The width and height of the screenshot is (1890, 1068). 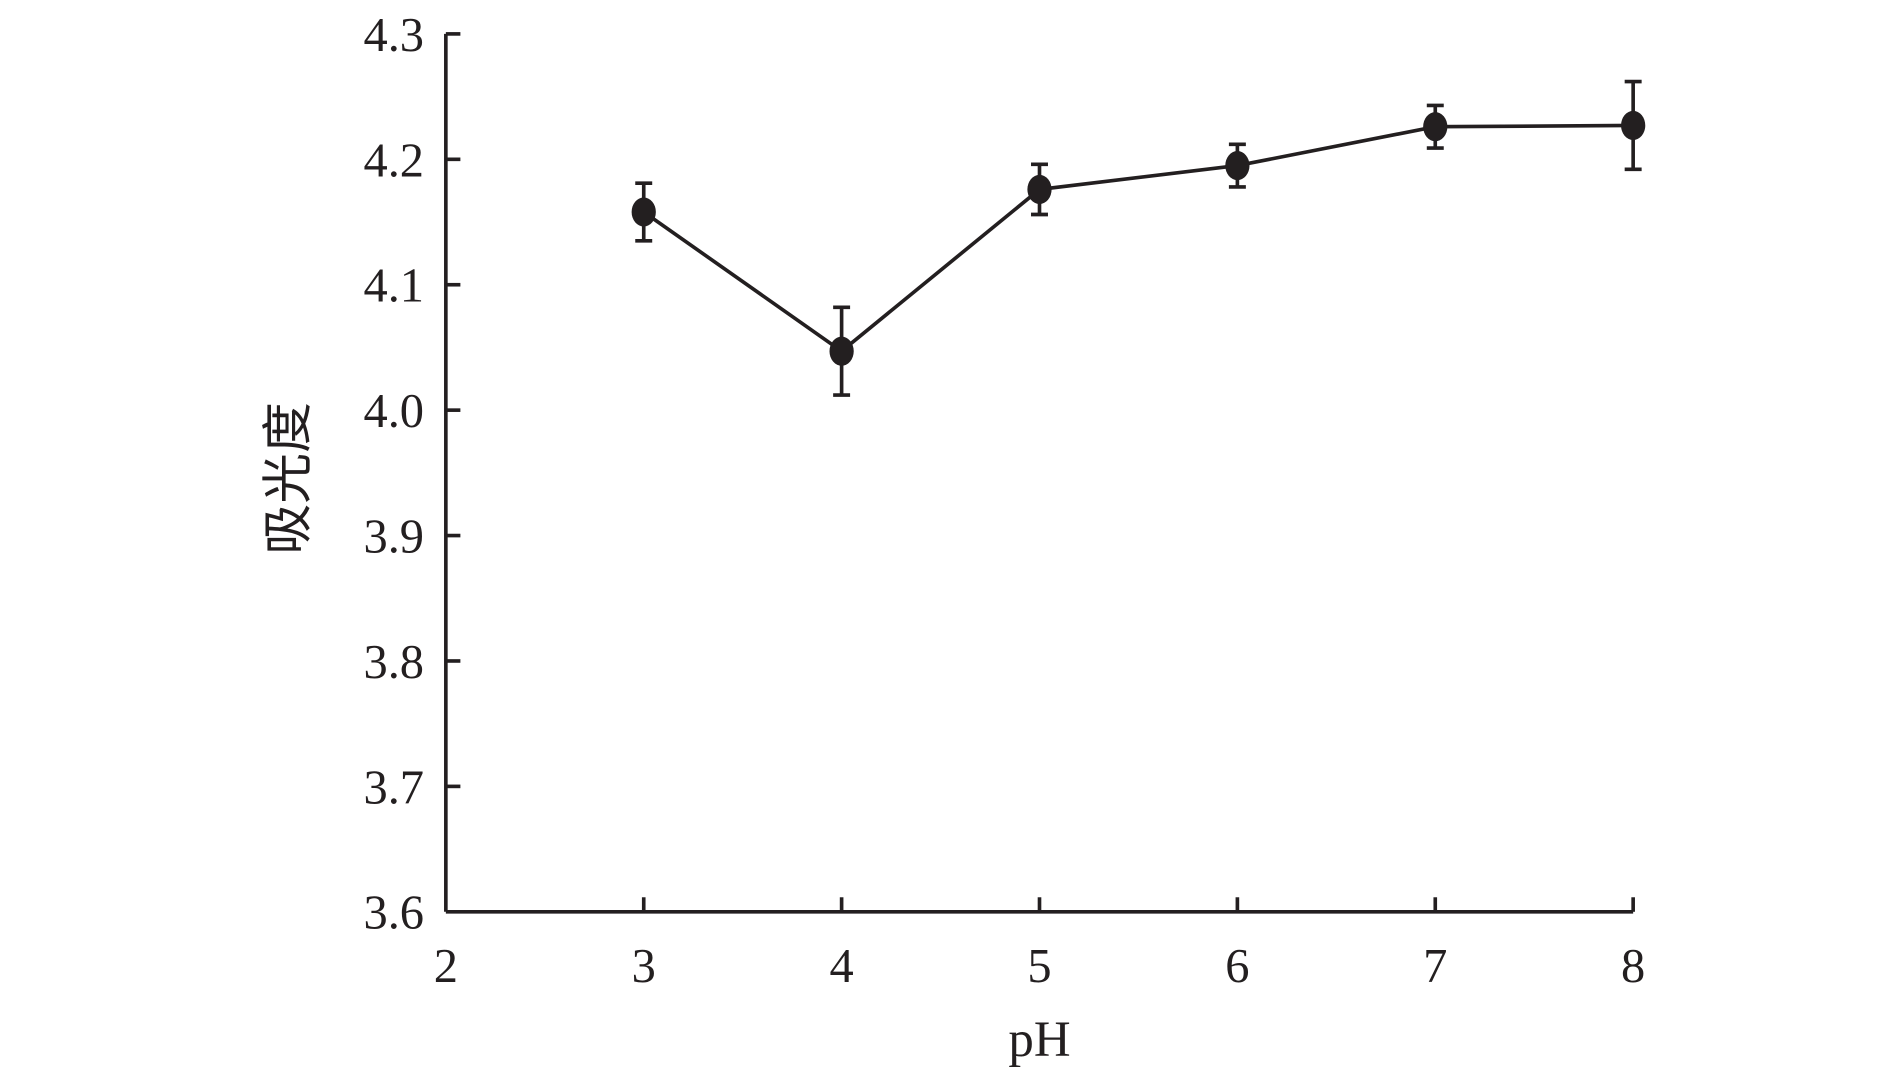 What do you see at coordinates (393, 411) in the screenshot?
I see `y-tick-label: 4.0` at bounding box center [393, 411].